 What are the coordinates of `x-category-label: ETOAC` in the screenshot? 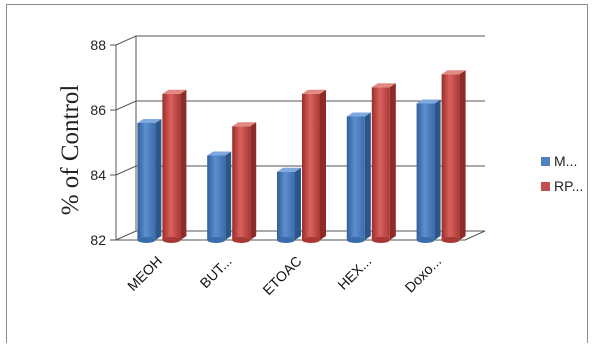 It's located at (281, 275).